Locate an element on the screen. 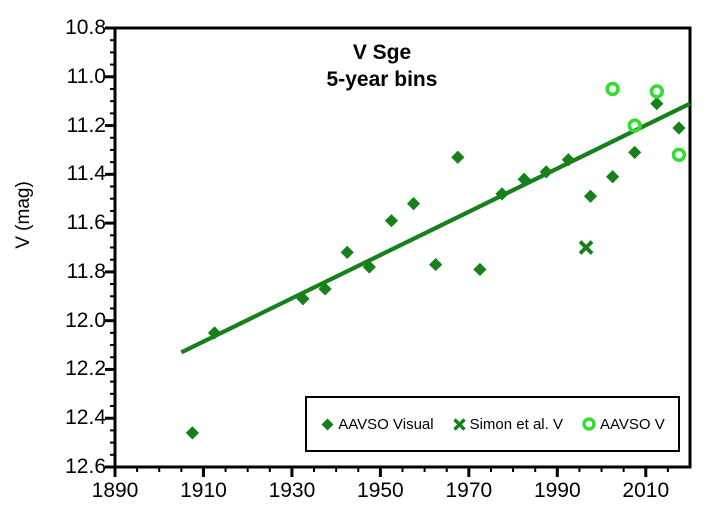  y-tick-label: 11.8 is located at coordinates (86, 271).